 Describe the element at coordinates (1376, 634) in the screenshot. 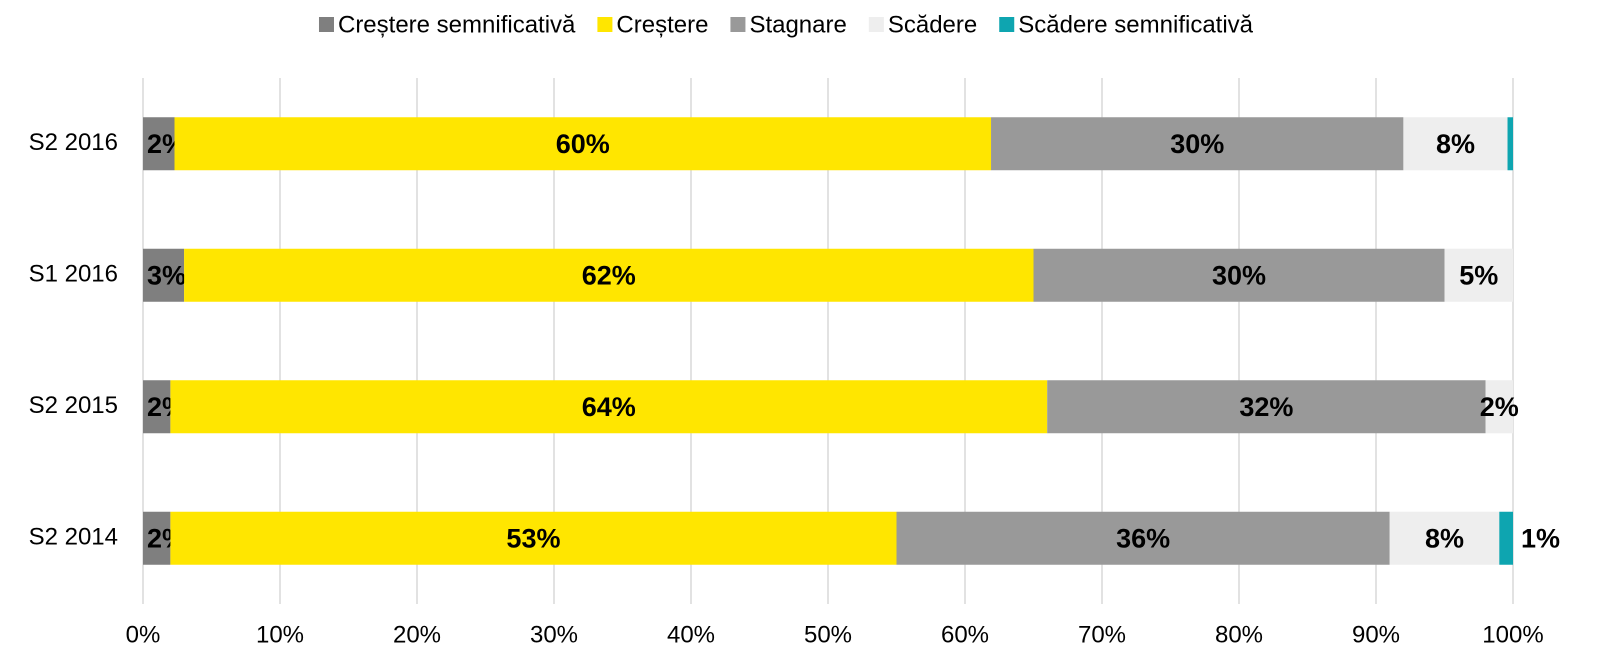

I see `x-tick-label: 90%` at that location.